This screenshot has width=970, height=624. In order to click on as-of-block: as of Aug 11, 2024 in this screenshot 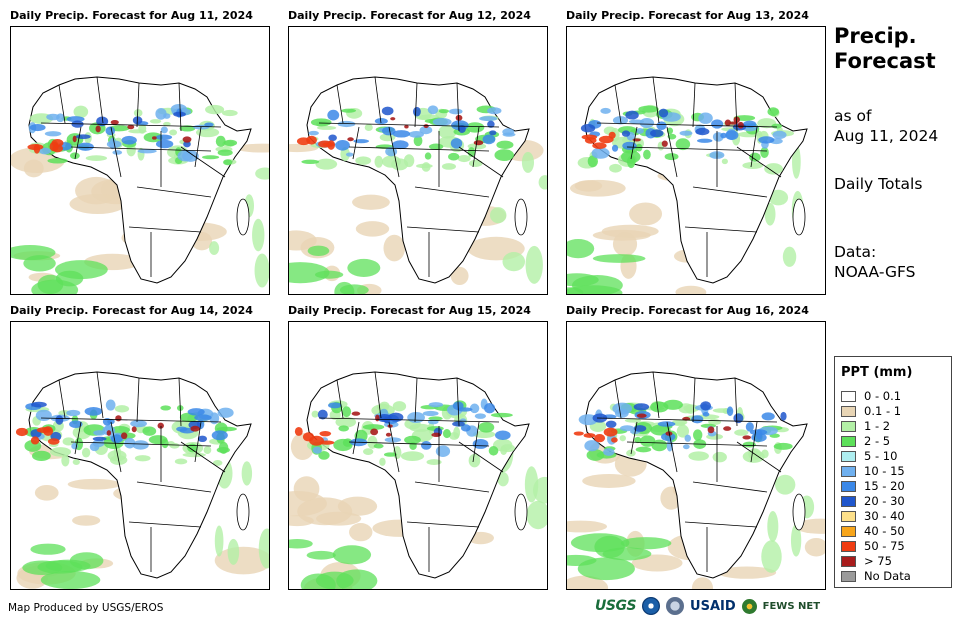, I will do `click(899, 126)`.